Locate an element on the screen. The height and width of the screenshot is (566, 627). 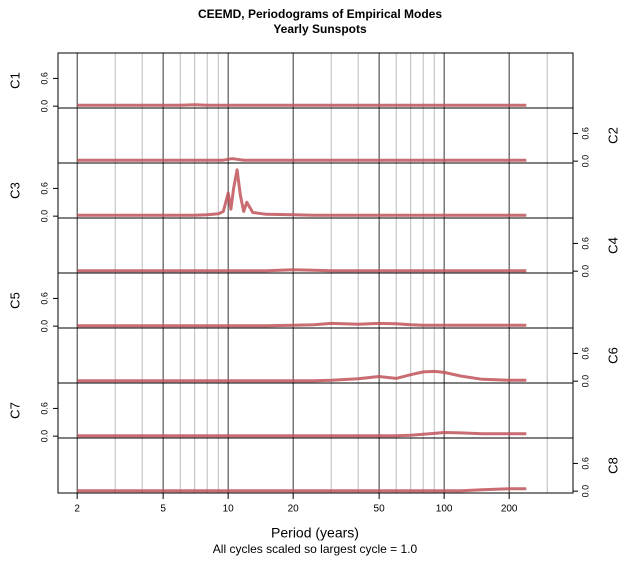
x-tick-label: 50 is located at coordinates (380, 509).